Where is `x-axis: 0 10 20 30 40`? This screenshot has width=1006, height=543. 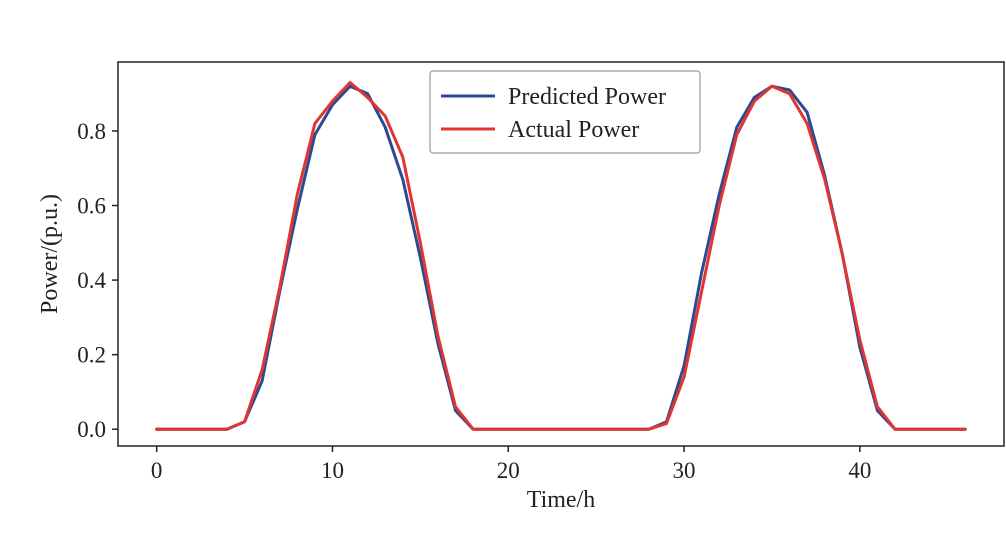 x-axis: 0 10 20 30 40 is located at coordinates (511, 464).